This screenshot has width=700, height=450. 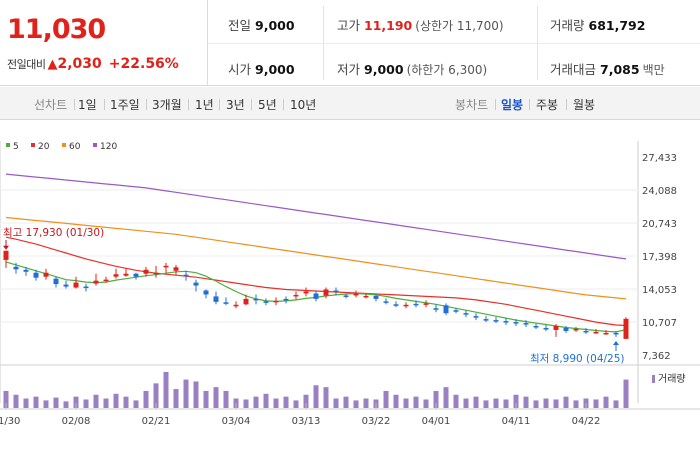 What do you see at coordinates (303, 105) in the screenshot?
I see `period-10y-tab: 10년` at bounding box center [303, 105].